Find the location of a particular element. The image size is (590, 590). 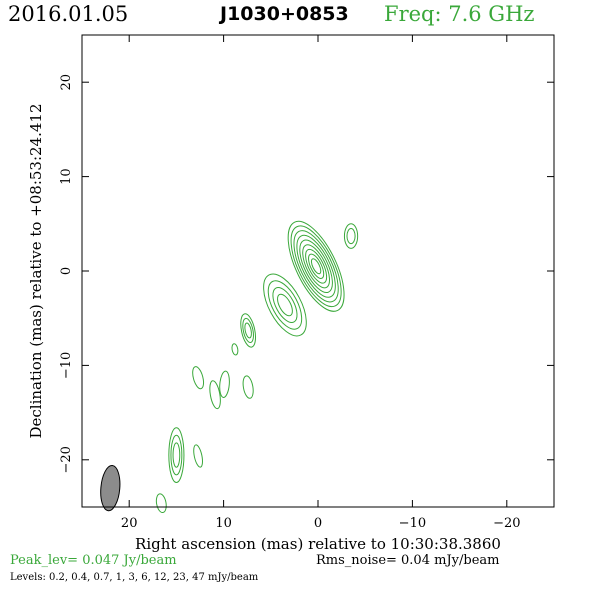

beam-ellipse is located at coordinates (110, 488).